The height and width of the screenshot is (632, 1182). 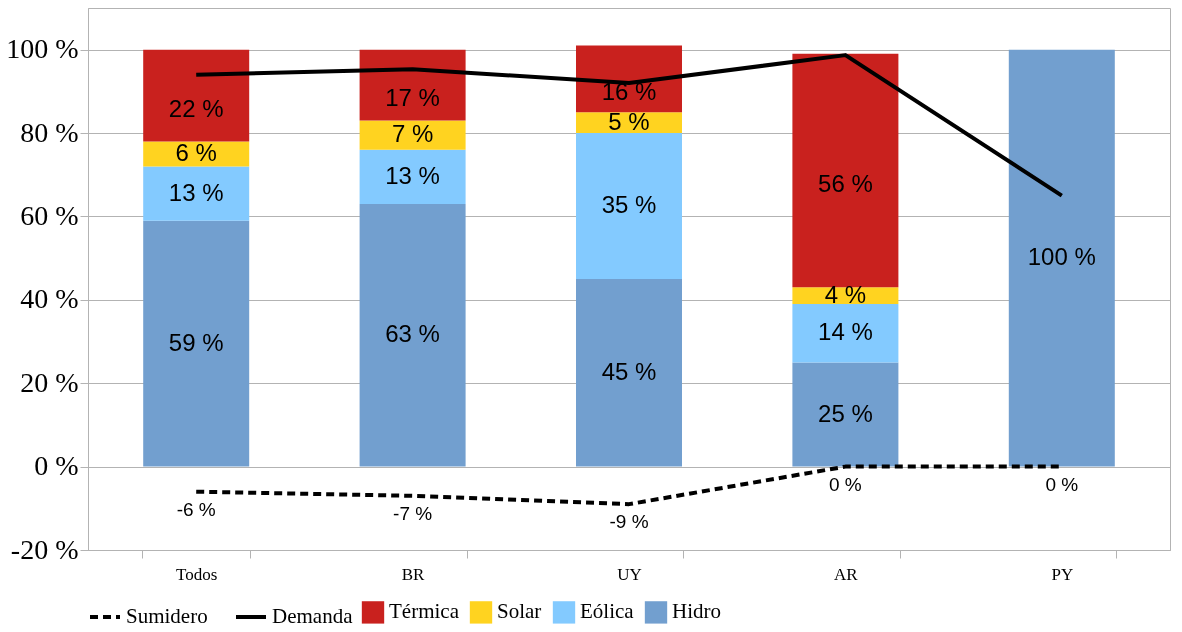 What do you see at coordinates (196, 152) in the screenshot?
I see `data-label: 6 %` at bounding box center [196, 152].